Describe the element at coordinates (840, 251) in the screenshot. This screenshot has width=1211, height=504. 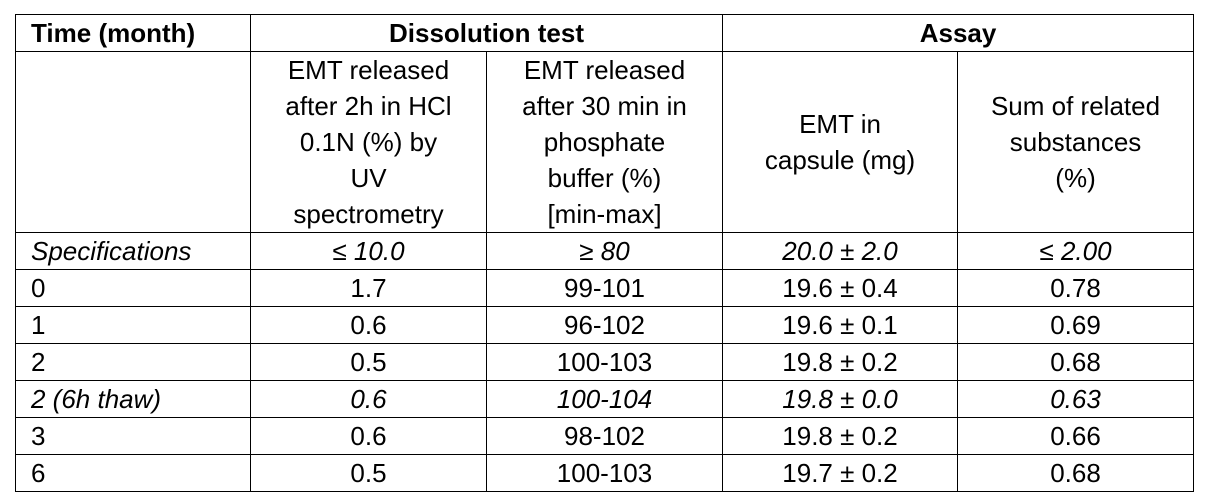
I see `emt-capsule-cell: 20.0 ± 2.0` at that location.